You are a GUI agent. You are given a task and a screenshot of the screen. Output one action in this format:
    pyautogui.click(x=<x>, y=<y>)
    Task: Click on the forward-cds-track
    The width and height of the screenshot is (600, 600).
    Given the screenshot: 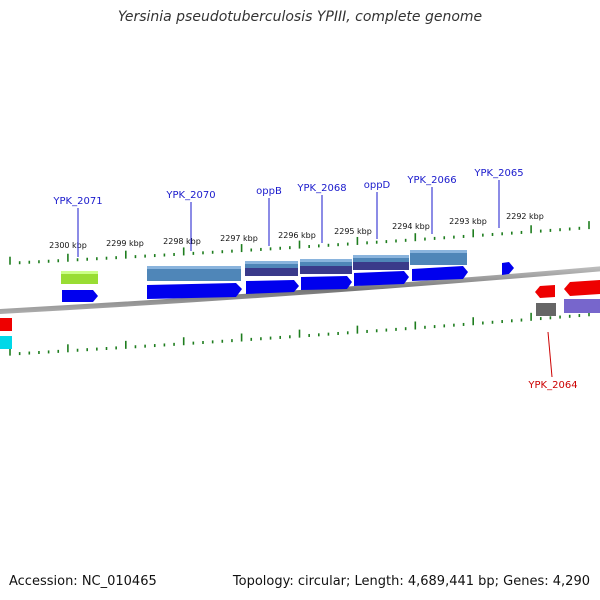 What is the action you would take?
    pyautogui.click(x=288, y=282)
    